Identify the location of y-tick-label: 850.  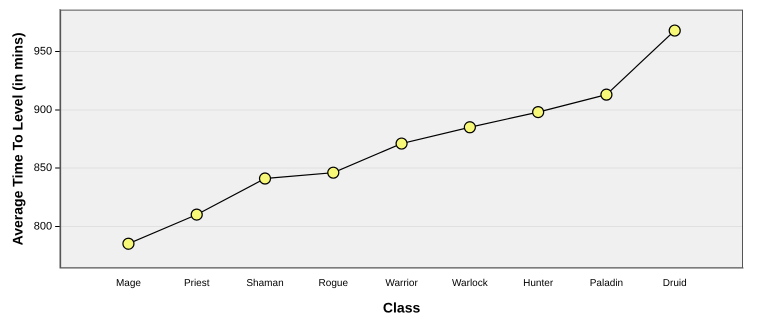
(43, 168).